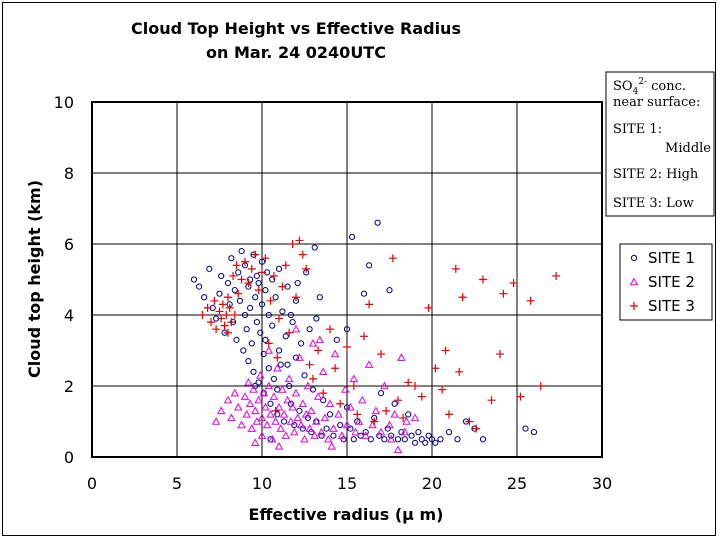  Describe the element at coordinates (517, 483) in the screenshot. I see `x-tick-label: 25` at that location.